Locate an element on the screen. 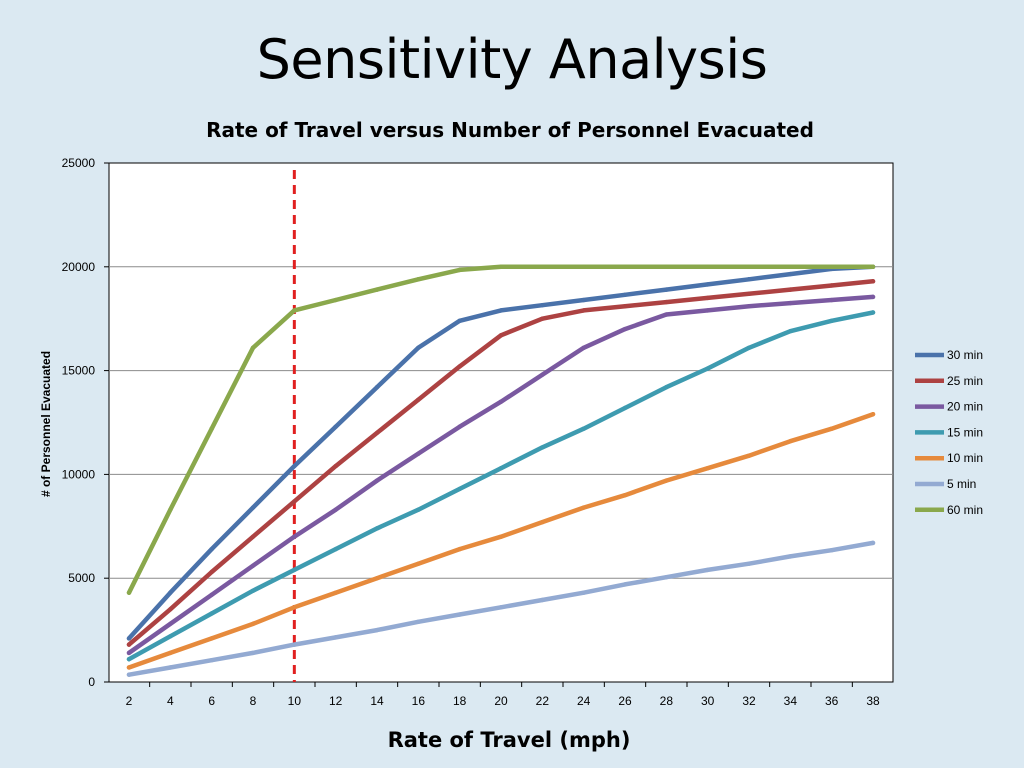  x-tick-label: 4 is located at coordinates (170, 701).